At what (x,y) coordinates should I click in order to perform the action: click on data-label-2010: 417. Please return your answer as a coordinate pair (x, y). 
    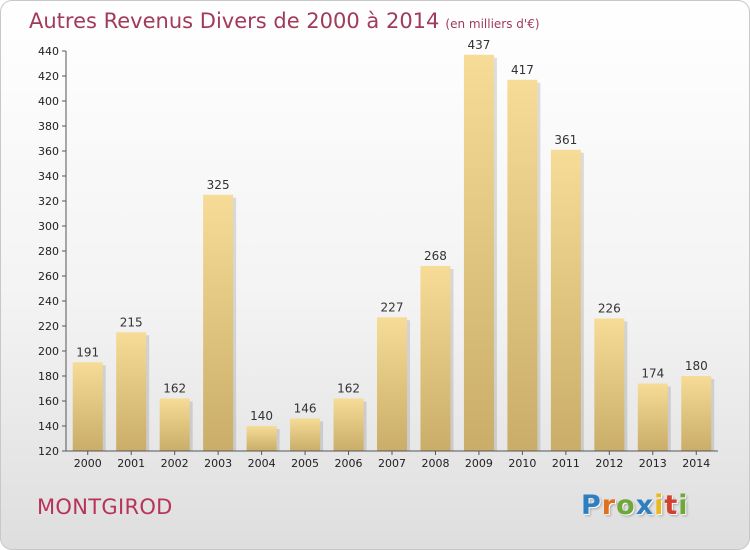
    Looking at the image, I should click on (522, 70).